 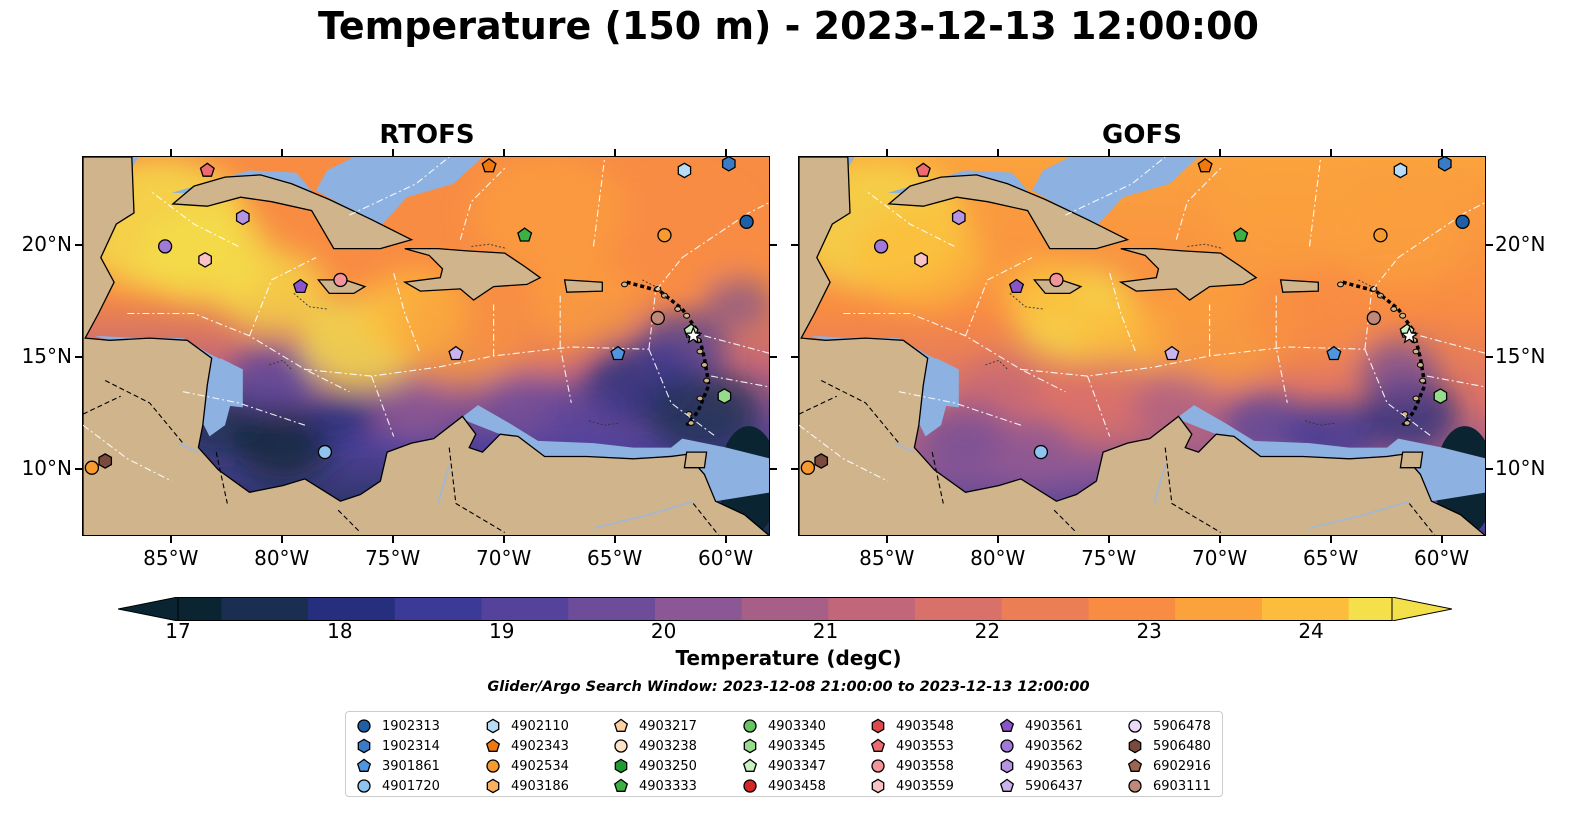 I want to click on colorbar-tick-label: 18, so click(x=340, y=631).